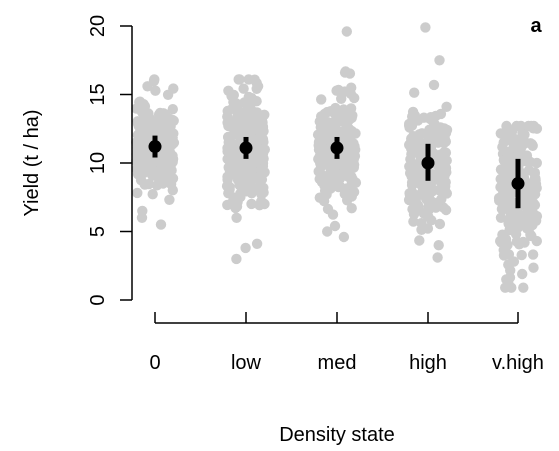 The image size is (559, 451). I want to click on summary-layer, so click(336, 172).